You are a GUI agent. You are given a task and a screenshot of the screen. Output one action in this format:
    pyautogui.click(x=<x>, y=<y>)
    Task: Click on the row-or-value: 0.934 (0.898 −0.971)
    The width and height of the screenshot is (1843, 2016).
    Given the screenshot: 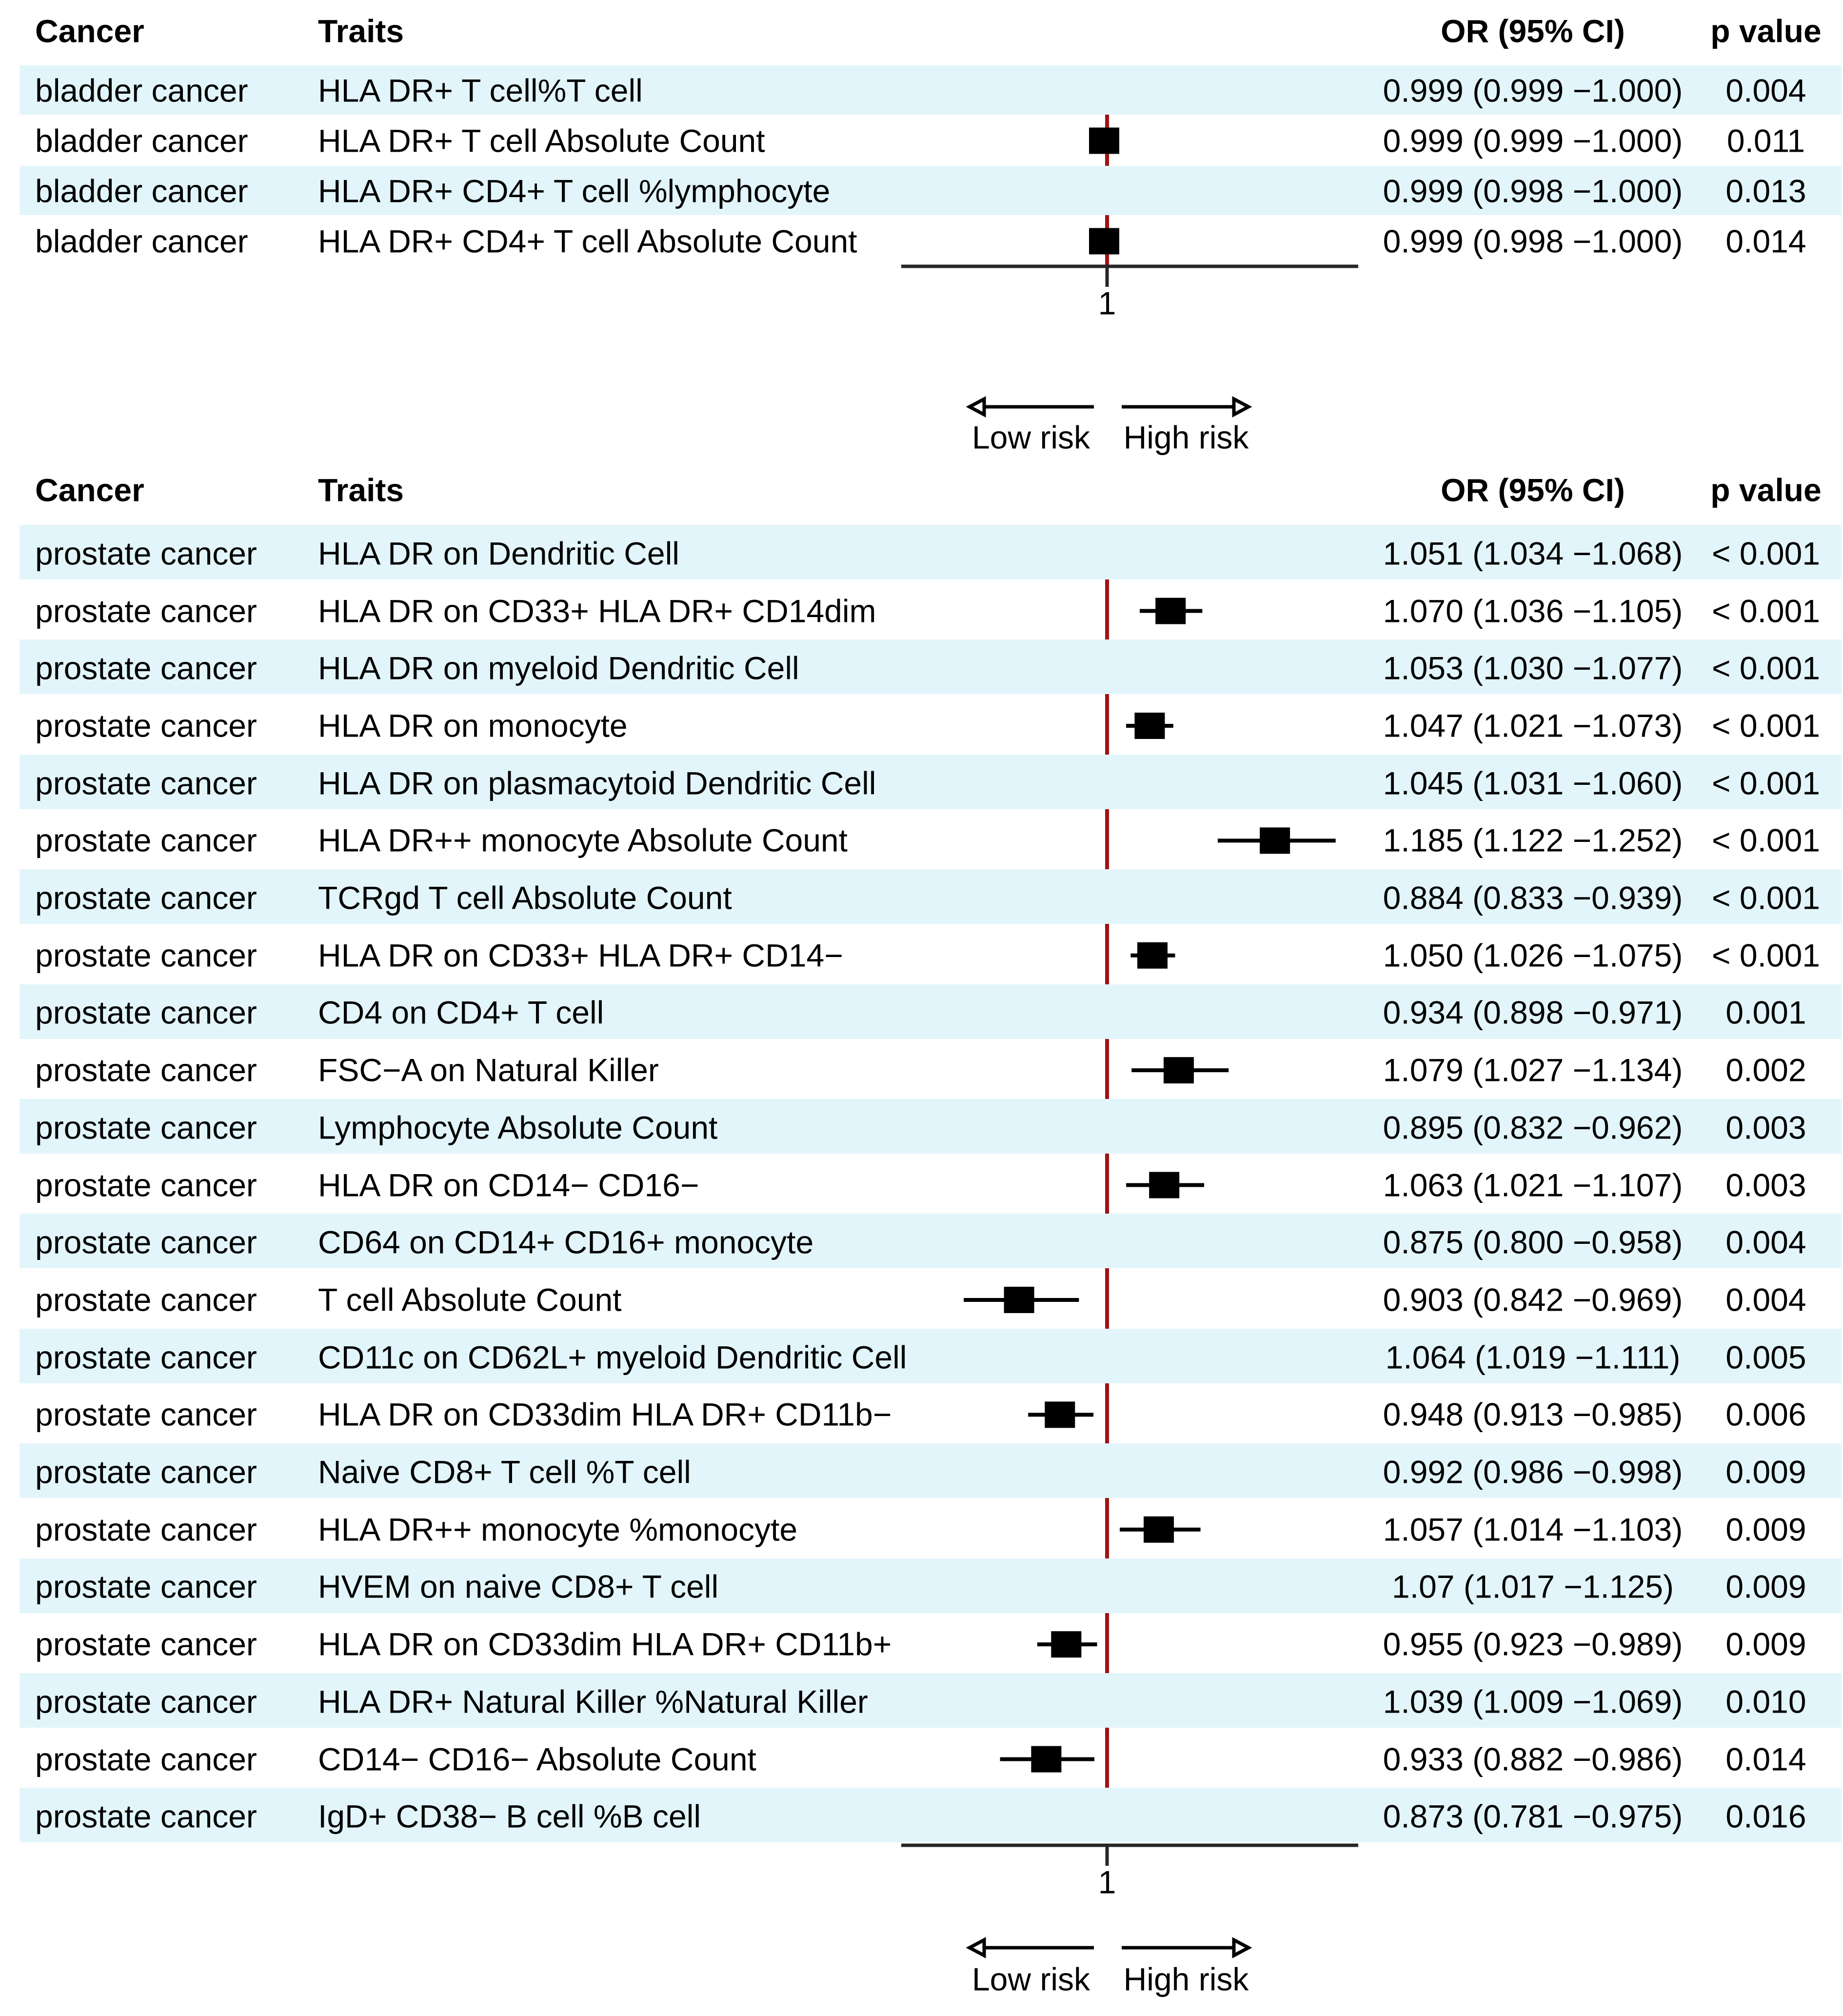 What is the action you would take?
    pyautogui.click(x=1533, y=1013)
    